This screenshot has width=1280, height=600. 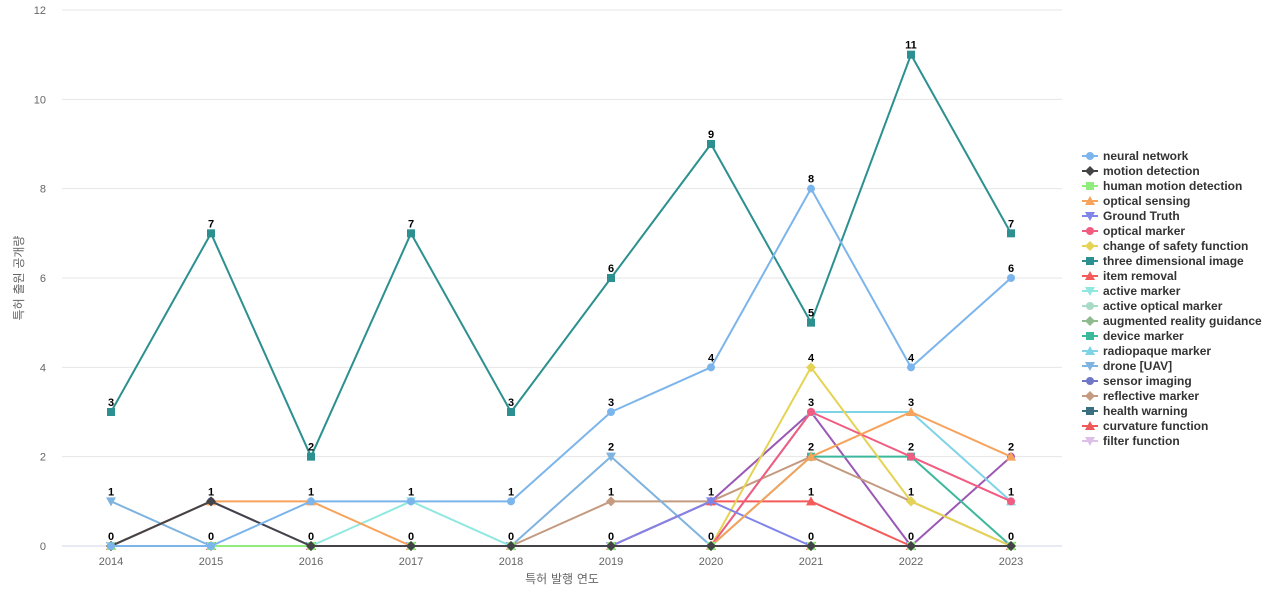 What do you see at coordinates (211, 224) in the screenshot?
I see `data-label: 7` at bounding box center [211, 224].